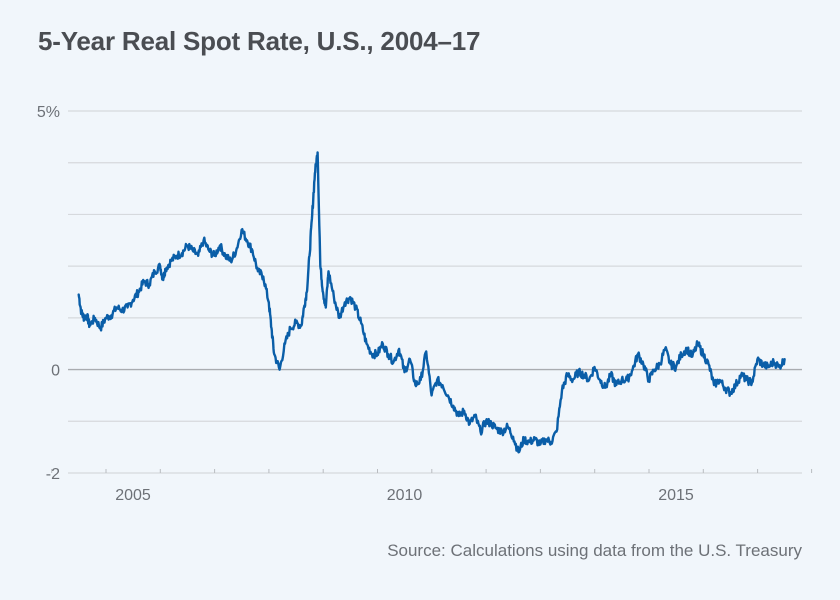 The height and width of the screenshot is (600, 840). I want to click on chart-title: 5-Year Real Spot Rate, U.S., 2004–17, so click(259, 41).